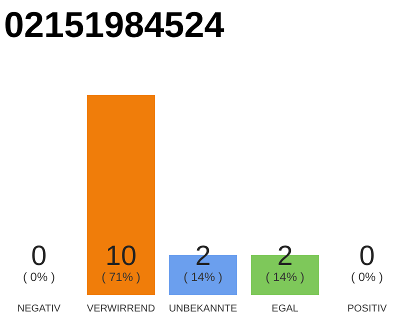 The height and width of the screenshot is (320, 410). Describe the element at coordinates (203, 309) in the screenshot. I see `x-tick-label: UNBEKANNTE` at that location.